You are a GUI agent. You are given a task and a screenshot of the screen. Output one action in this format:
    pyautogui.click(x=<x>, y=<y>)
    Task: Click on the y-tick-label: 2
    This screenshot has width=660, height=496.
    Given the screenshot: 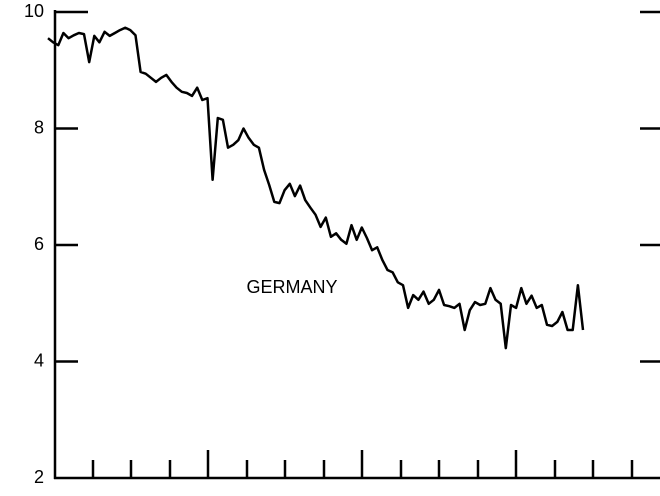 What is the action you would take?
    pyautogui.click(x=39, y=477)
    